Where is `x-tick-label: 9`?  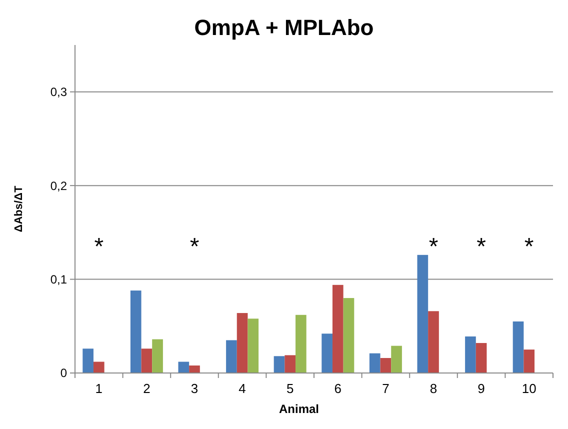
x-tick-label: 9 is located at coordinates (481, 388).